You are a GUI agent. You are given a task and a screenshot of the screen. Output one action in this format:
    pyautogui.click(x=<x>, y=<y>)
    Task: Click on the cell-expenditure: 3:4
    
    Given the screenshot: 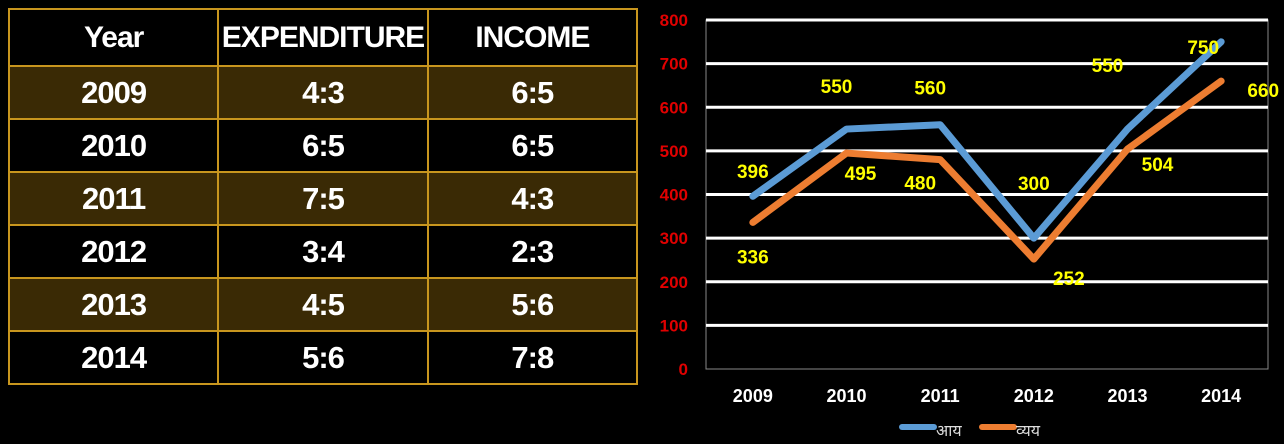 What is the action you would take?
    pyautogui.click(x=323, y=251)
    